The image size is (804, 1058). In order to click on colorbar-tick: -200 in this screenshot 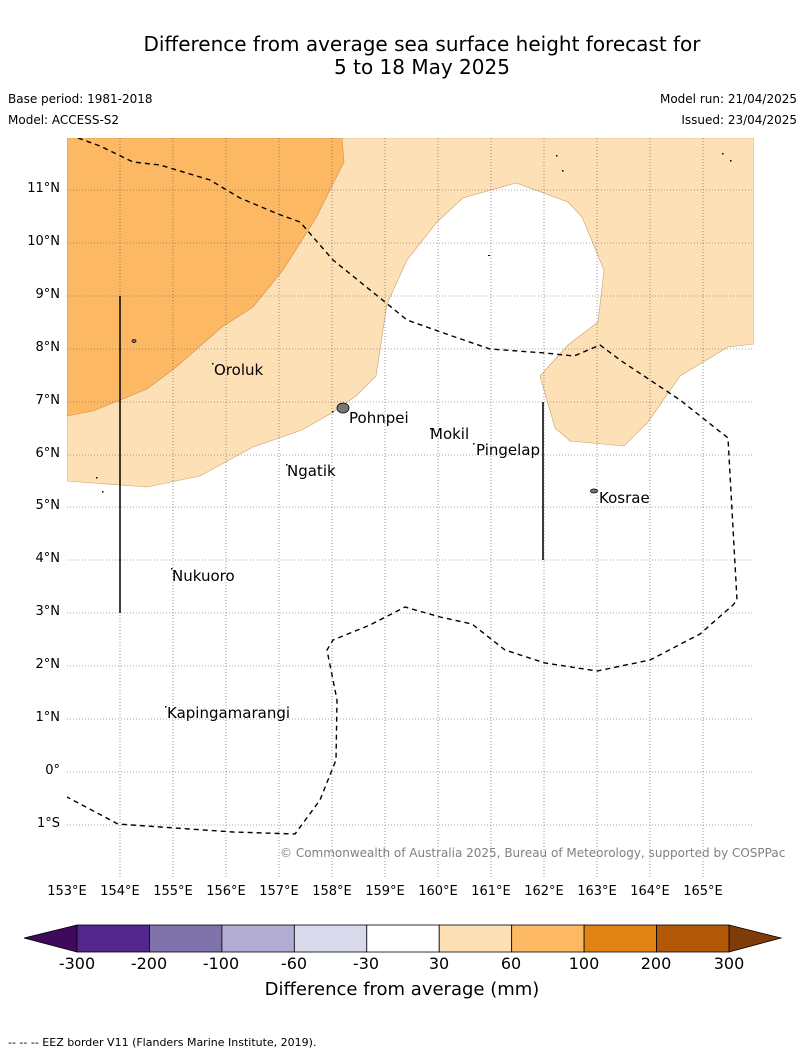, I will do `click(149, 963)`.